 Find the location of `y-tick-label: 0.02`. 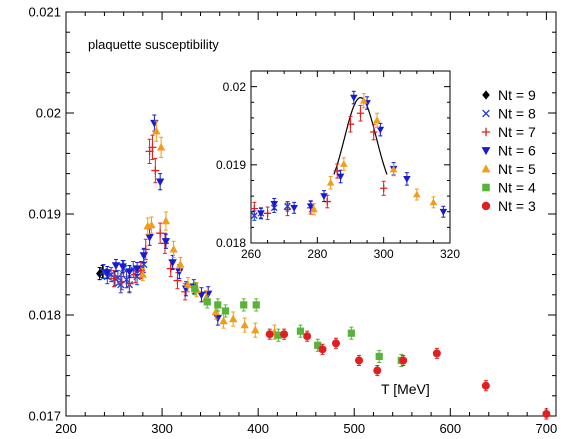

y-tick-label: 0.02 is located at coordinates (48, 113).